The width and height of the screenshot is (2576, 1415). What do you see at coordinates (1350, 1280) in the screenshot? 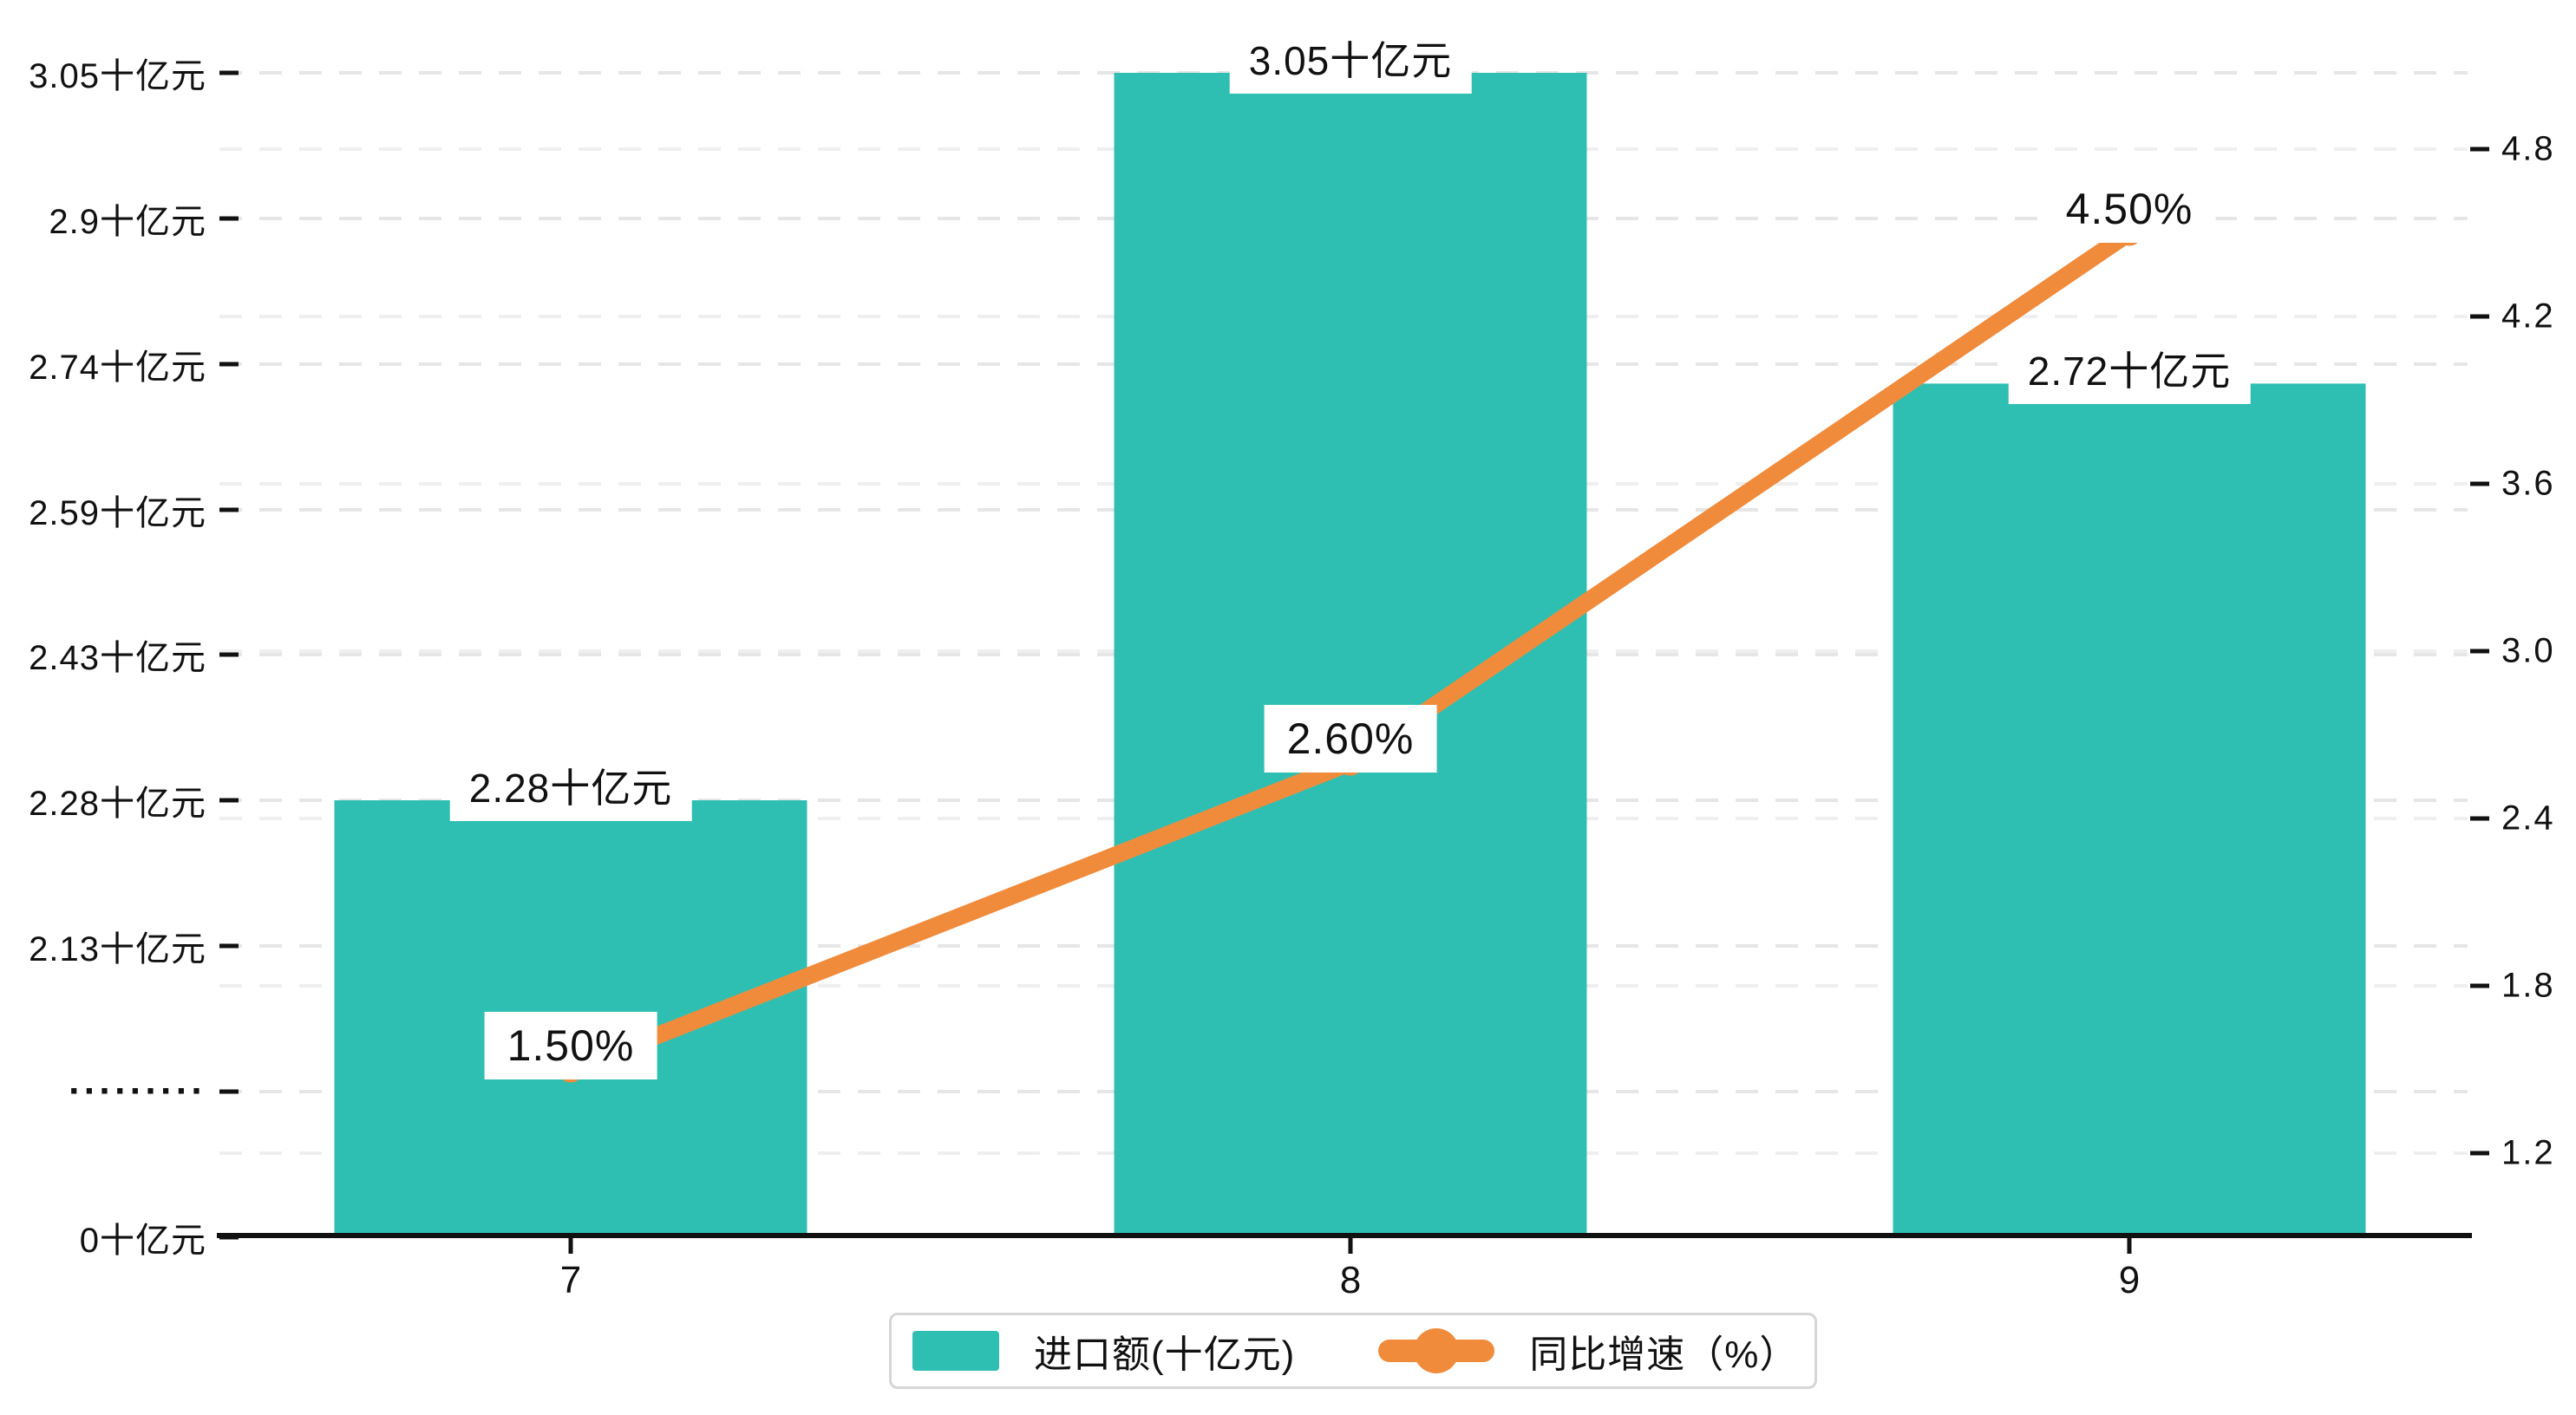
I see `x-axis-tick-label: 8` at bounding box center [1350, 1280].